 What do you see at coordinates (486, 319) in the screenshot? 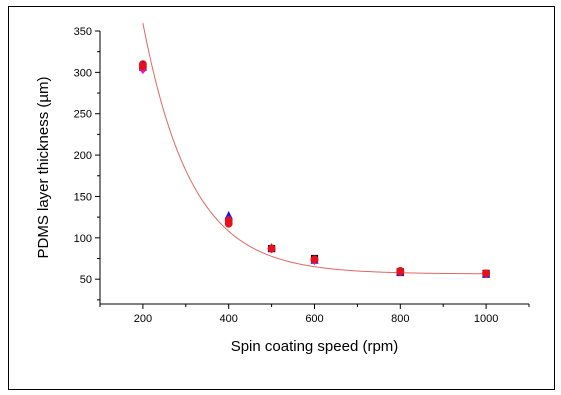
I see `x-tick-label: 1000` at bounding box center [486, 319].